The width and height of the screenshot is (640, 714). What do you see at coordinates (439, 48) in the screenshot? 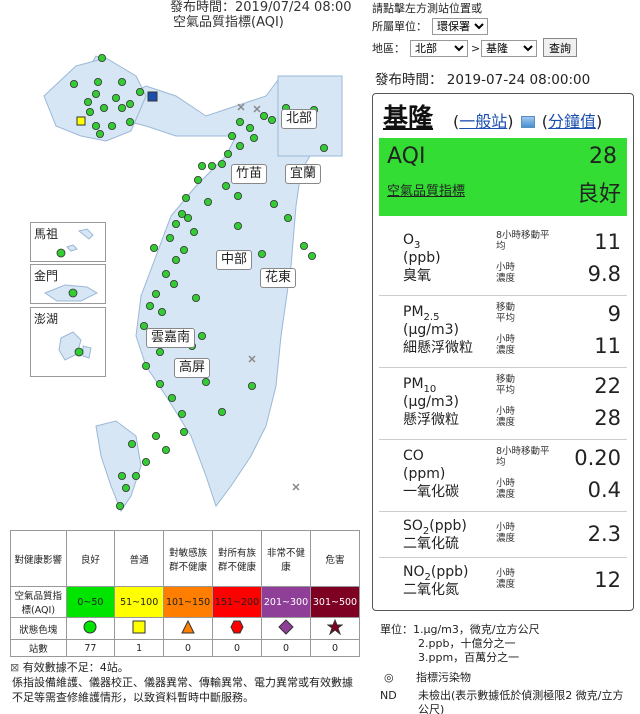
I see `area-select: 北部` at bounding box center [439, 48].